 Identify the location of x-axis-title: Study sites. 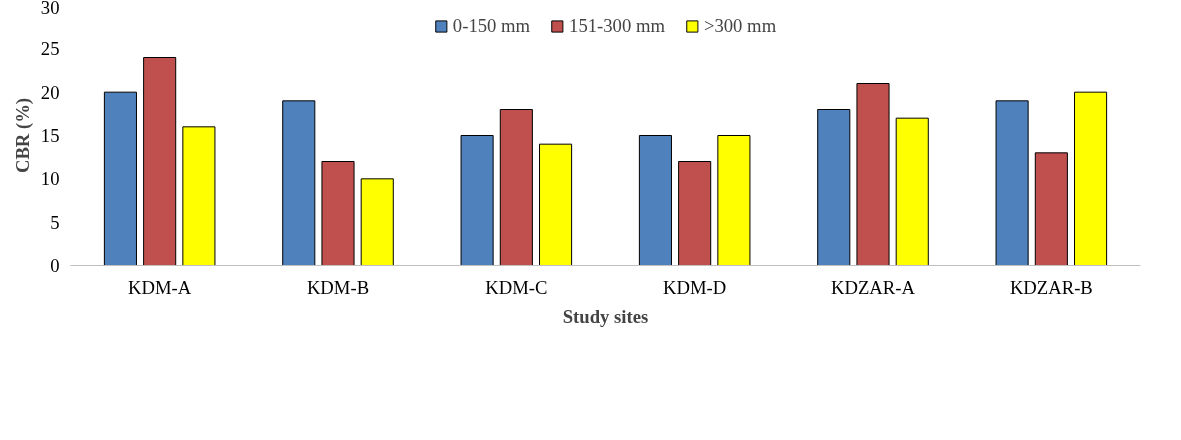
(605, 316).